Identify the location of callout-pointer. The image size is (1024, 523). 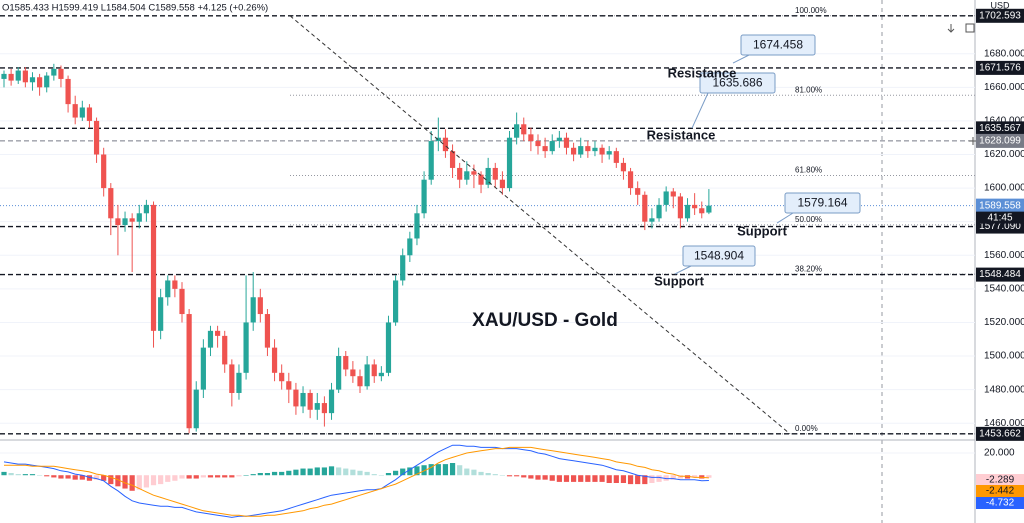
(741, 59).